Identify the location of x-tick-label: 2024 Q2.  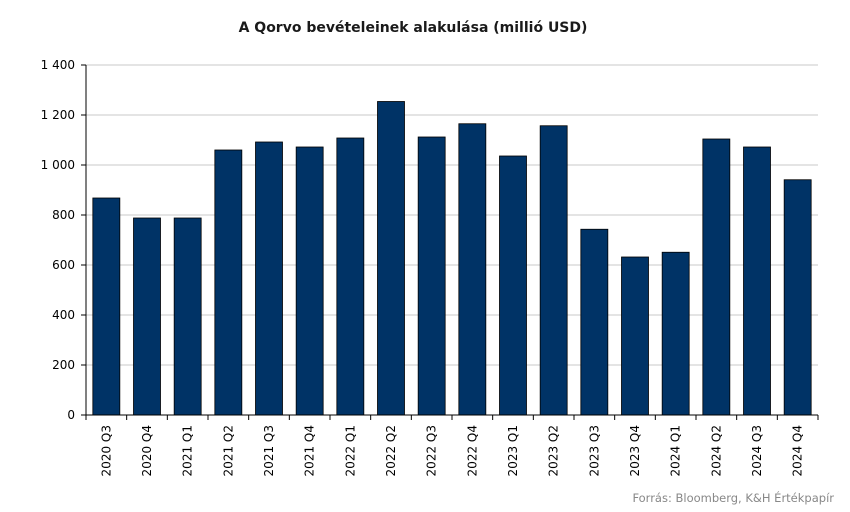
(716, 450).